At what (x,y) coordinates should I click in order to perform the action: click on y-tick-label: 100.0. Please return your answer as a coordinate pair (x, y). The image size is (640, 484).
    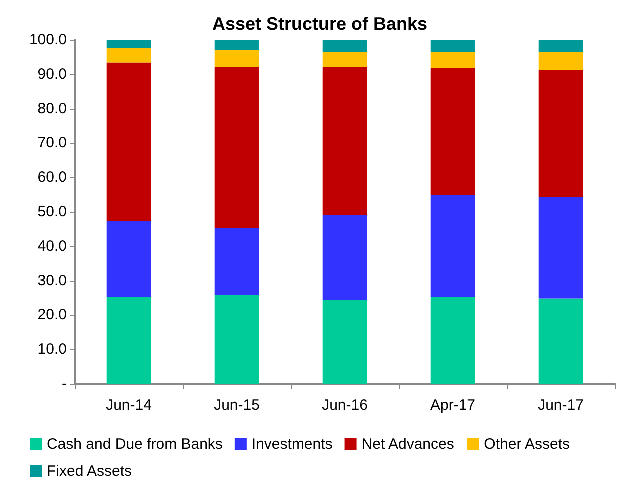
    Looking at the image, I should click on (48, 40).